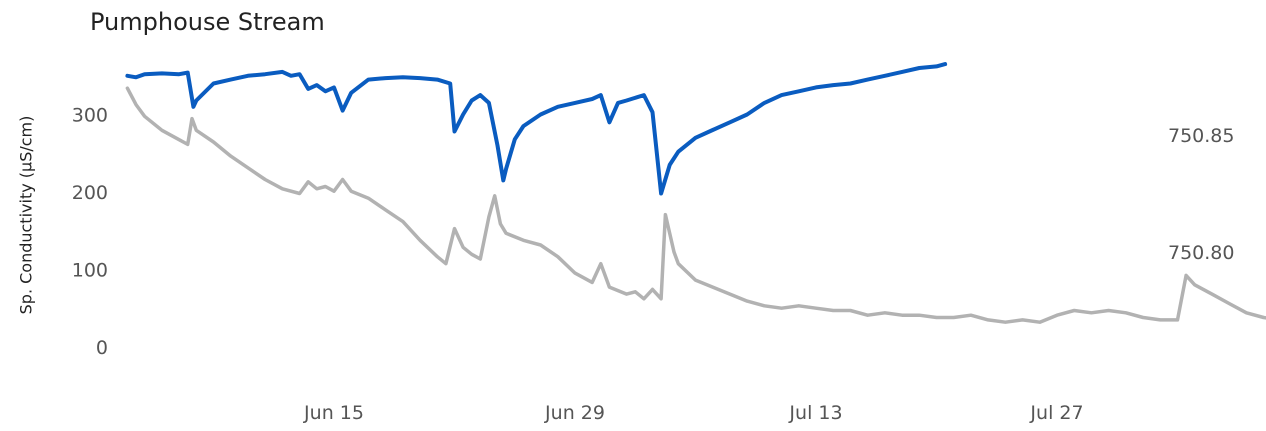 The image size is (1266, 431). What do you see at coordinates (90, 116) in the screenshot?
I see `y-tick-label: 300` at bounding box center [90, 116].